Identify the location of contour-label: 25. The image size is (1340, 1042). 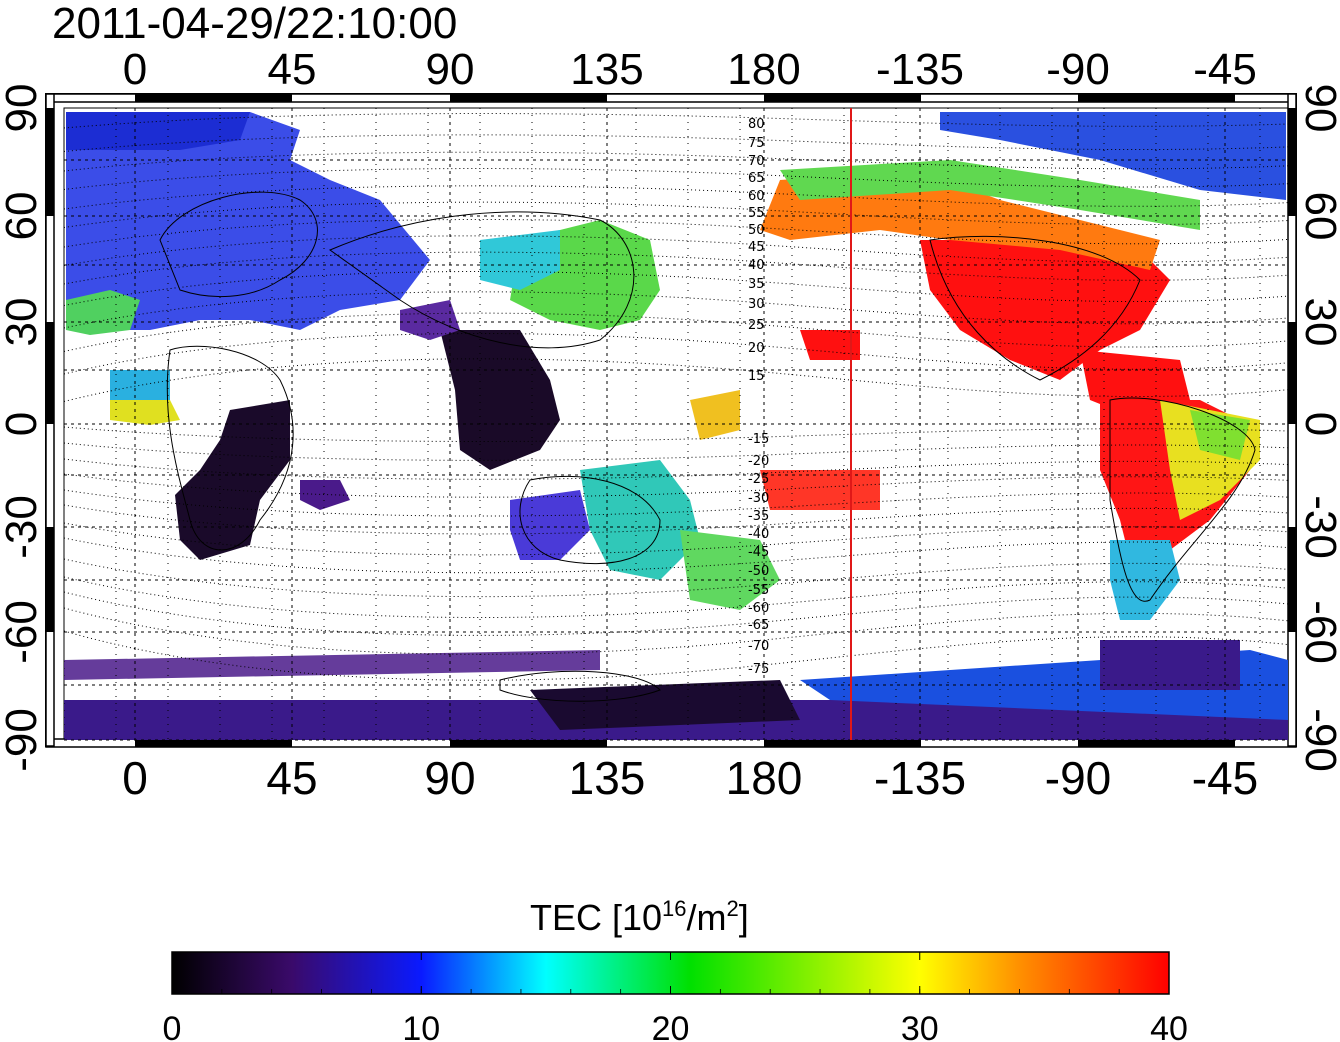
(756, 325).